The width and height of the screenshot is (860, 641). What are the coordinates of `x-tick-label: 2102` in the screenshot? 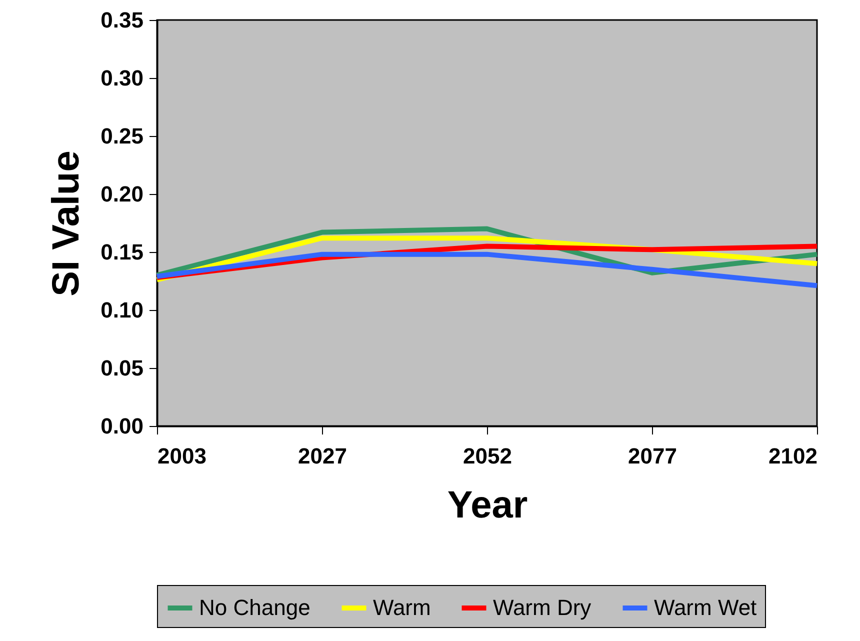 It's located at (793, 456).